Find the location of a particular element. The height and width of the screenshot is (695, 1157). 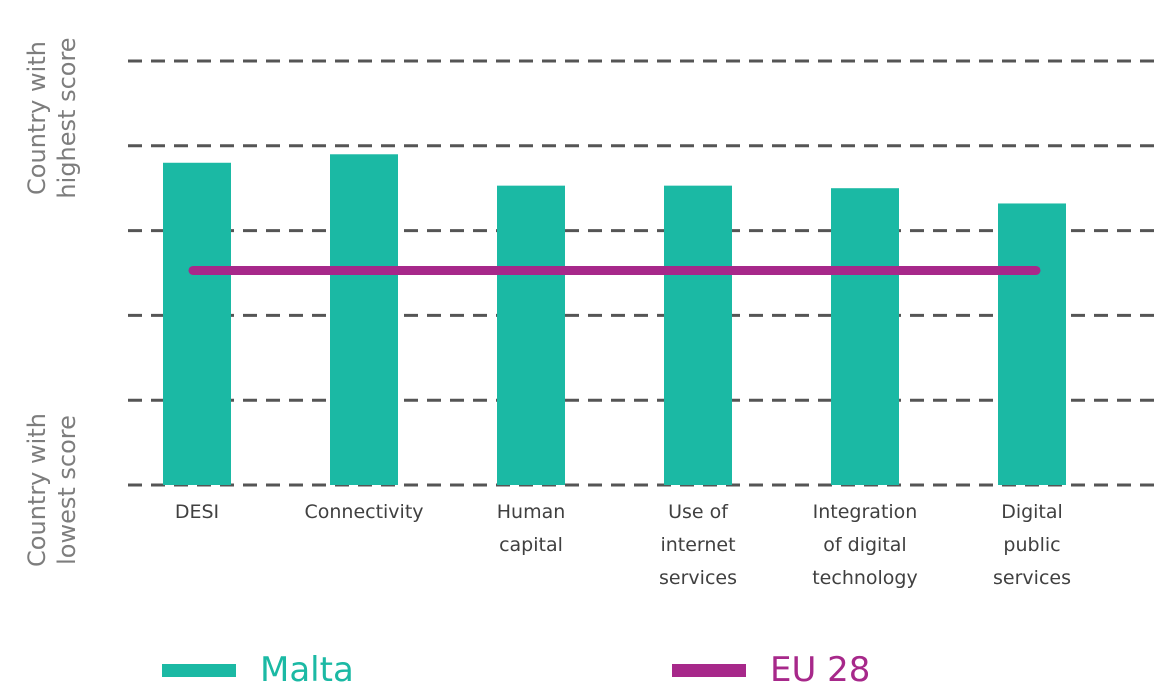

x-tick-label-digital-public-services: Digital public services is located at coordinates (1032, 545).